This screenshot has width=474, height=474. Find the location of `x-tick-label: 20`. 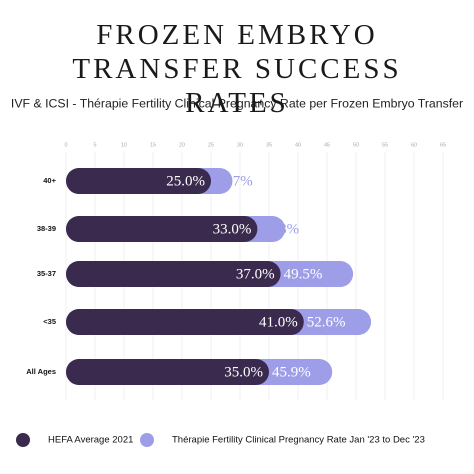

x-tick-label: 20 is located at coordinates (182, 145).